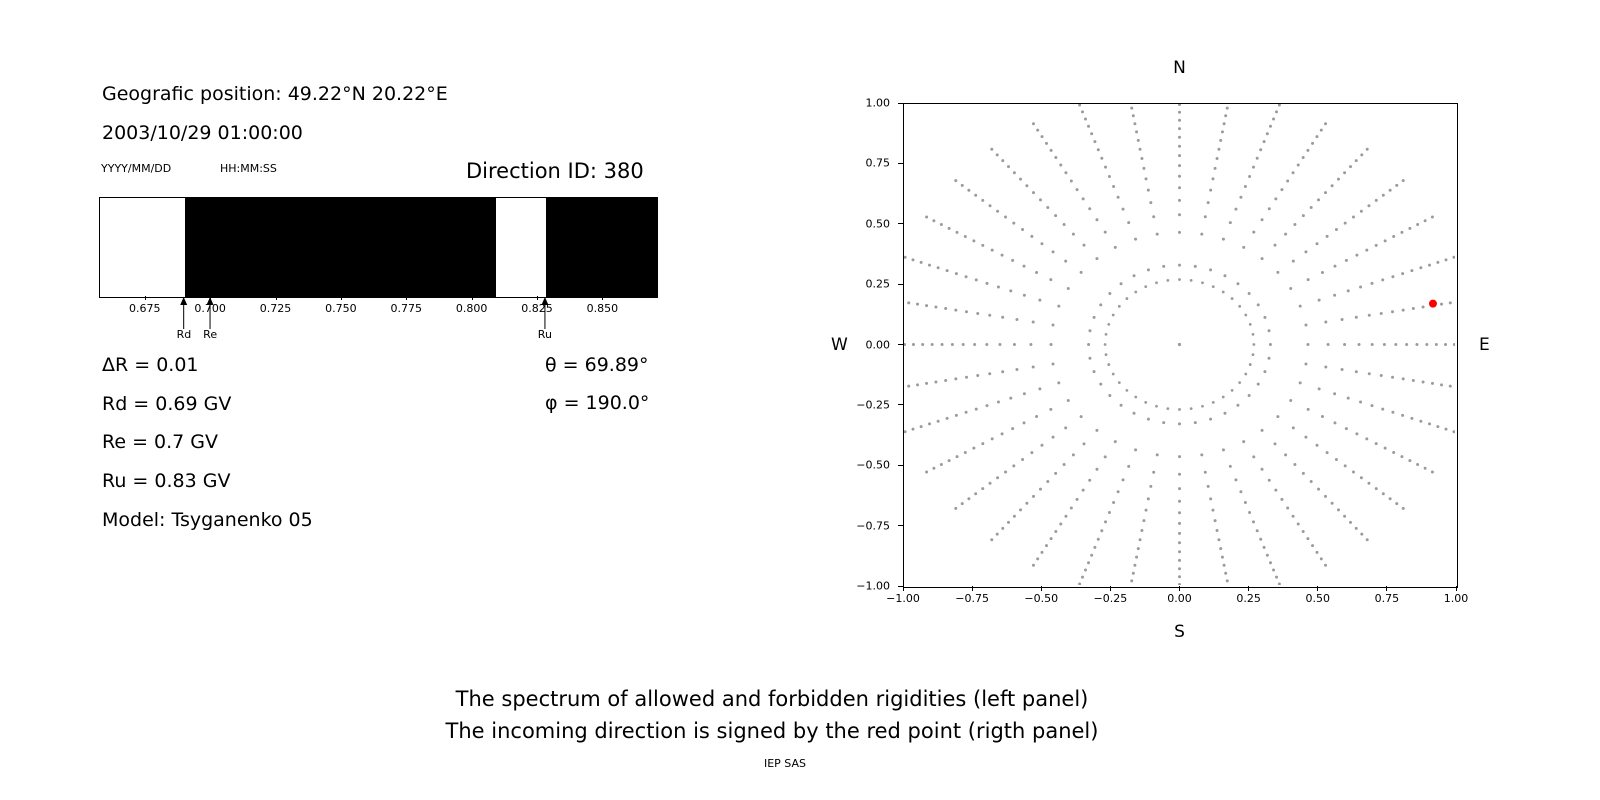  I want to click on x-tick-label: 0.50, so click(1318, 598).